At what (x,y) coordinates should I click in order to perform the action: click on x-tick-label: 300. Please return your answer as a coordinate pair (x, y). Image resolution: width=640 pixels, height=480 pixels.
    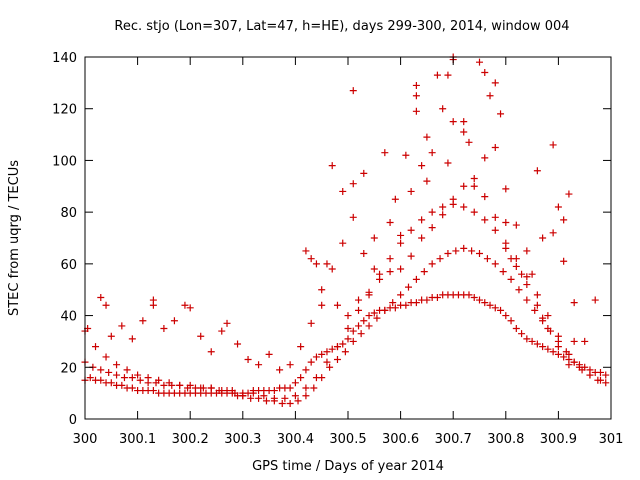
    Looking at the image, I should click on (85, 439).